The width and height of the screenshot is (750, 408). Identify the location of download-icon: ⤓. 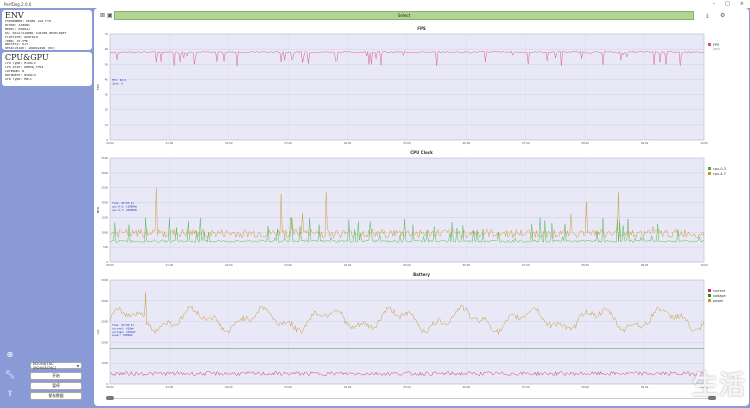
(707, 15).